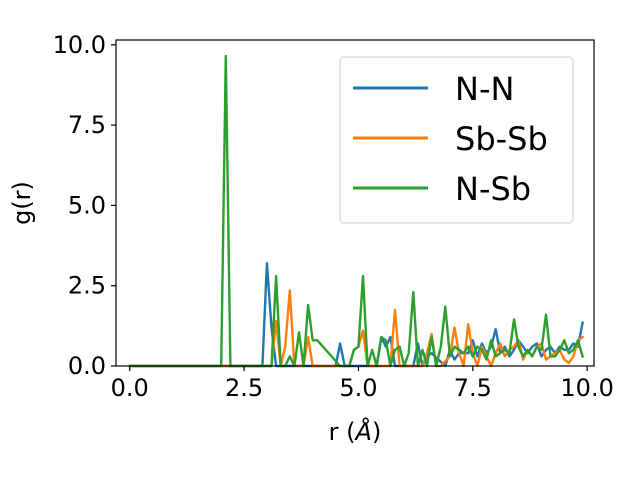 The image size is (640, 480). Describe the element at coordinates (87, 205) in the screenshot. I see `y-tick-label: 5.0` at that location.